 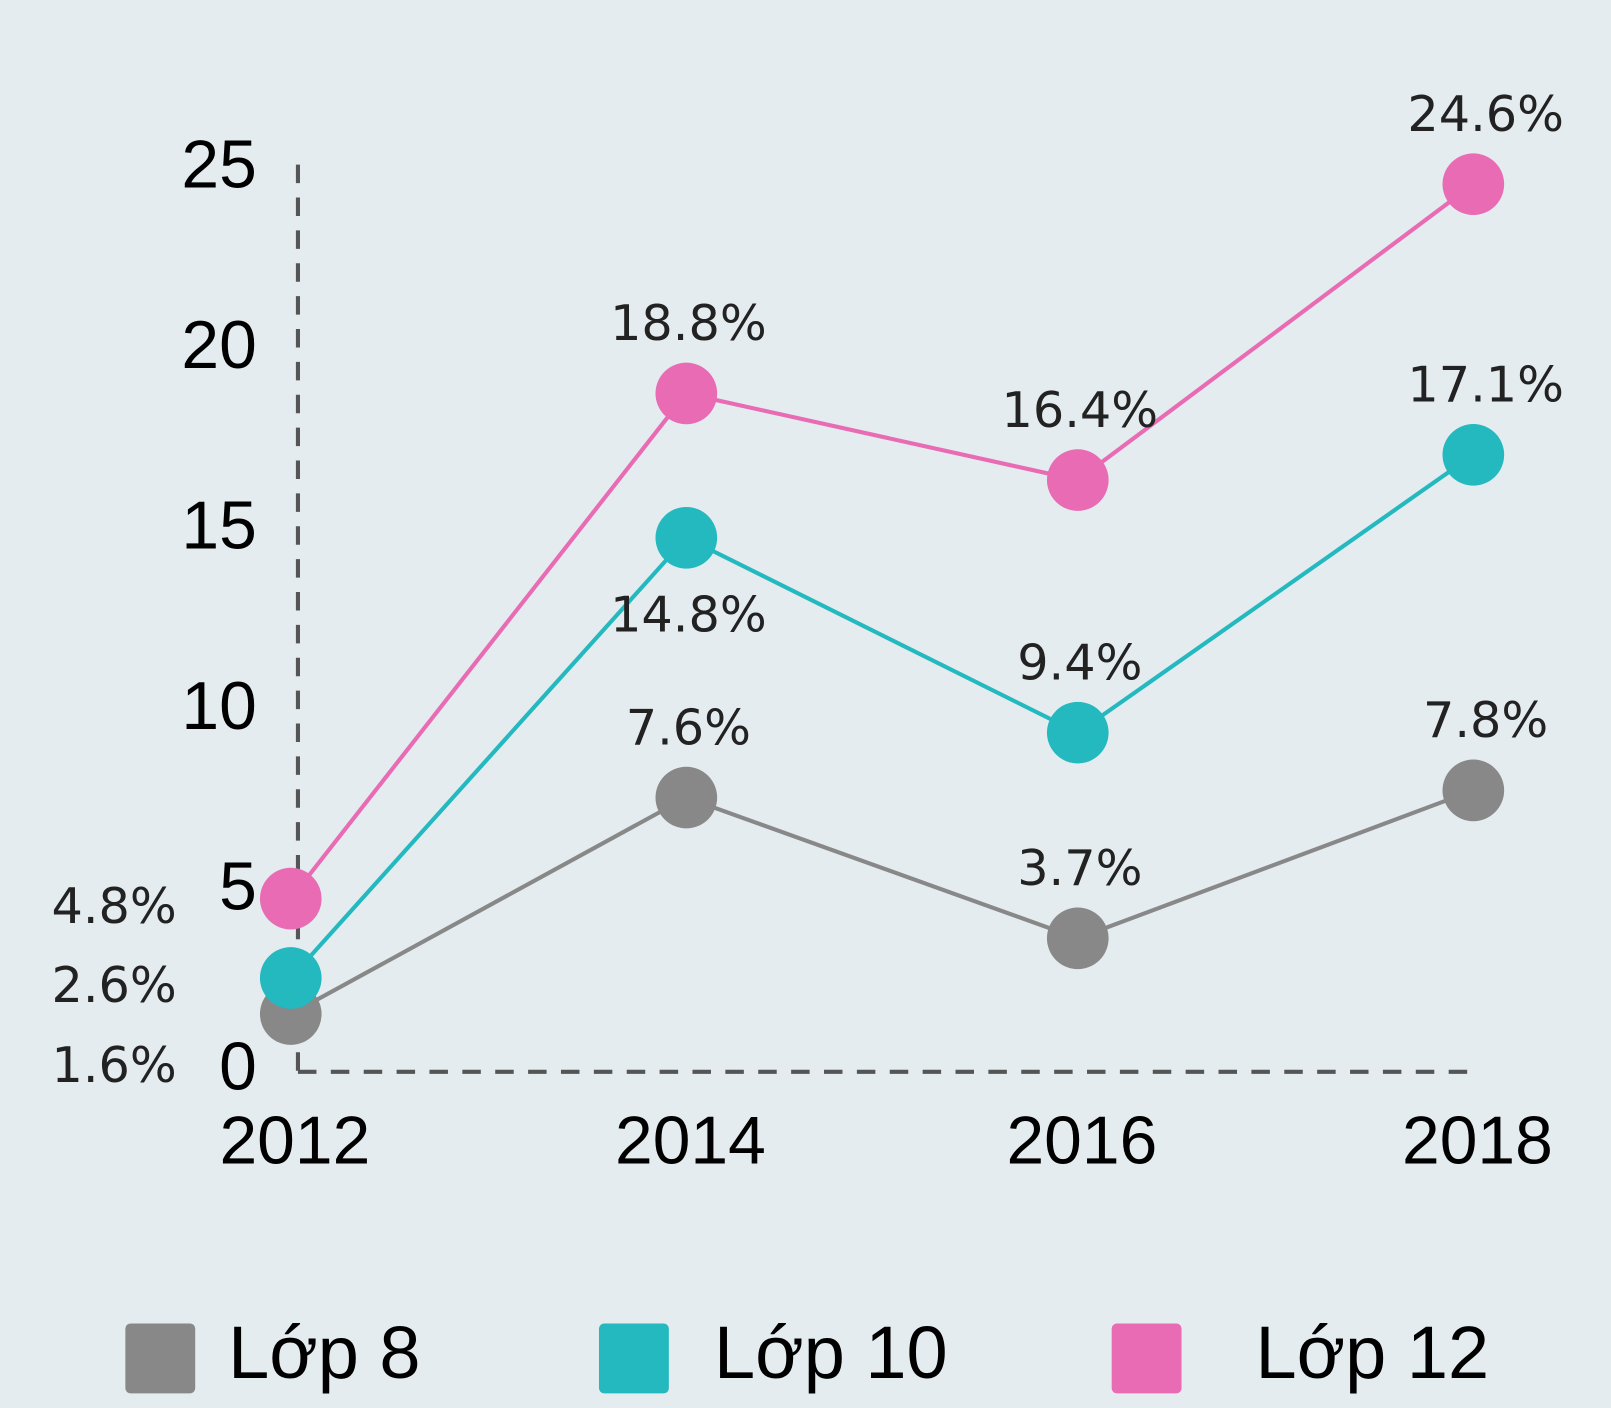 What do you see at coordinates (238, 886) in the screenshot?
I see `y-tick-label: 5` at bounding box center [238, 886].